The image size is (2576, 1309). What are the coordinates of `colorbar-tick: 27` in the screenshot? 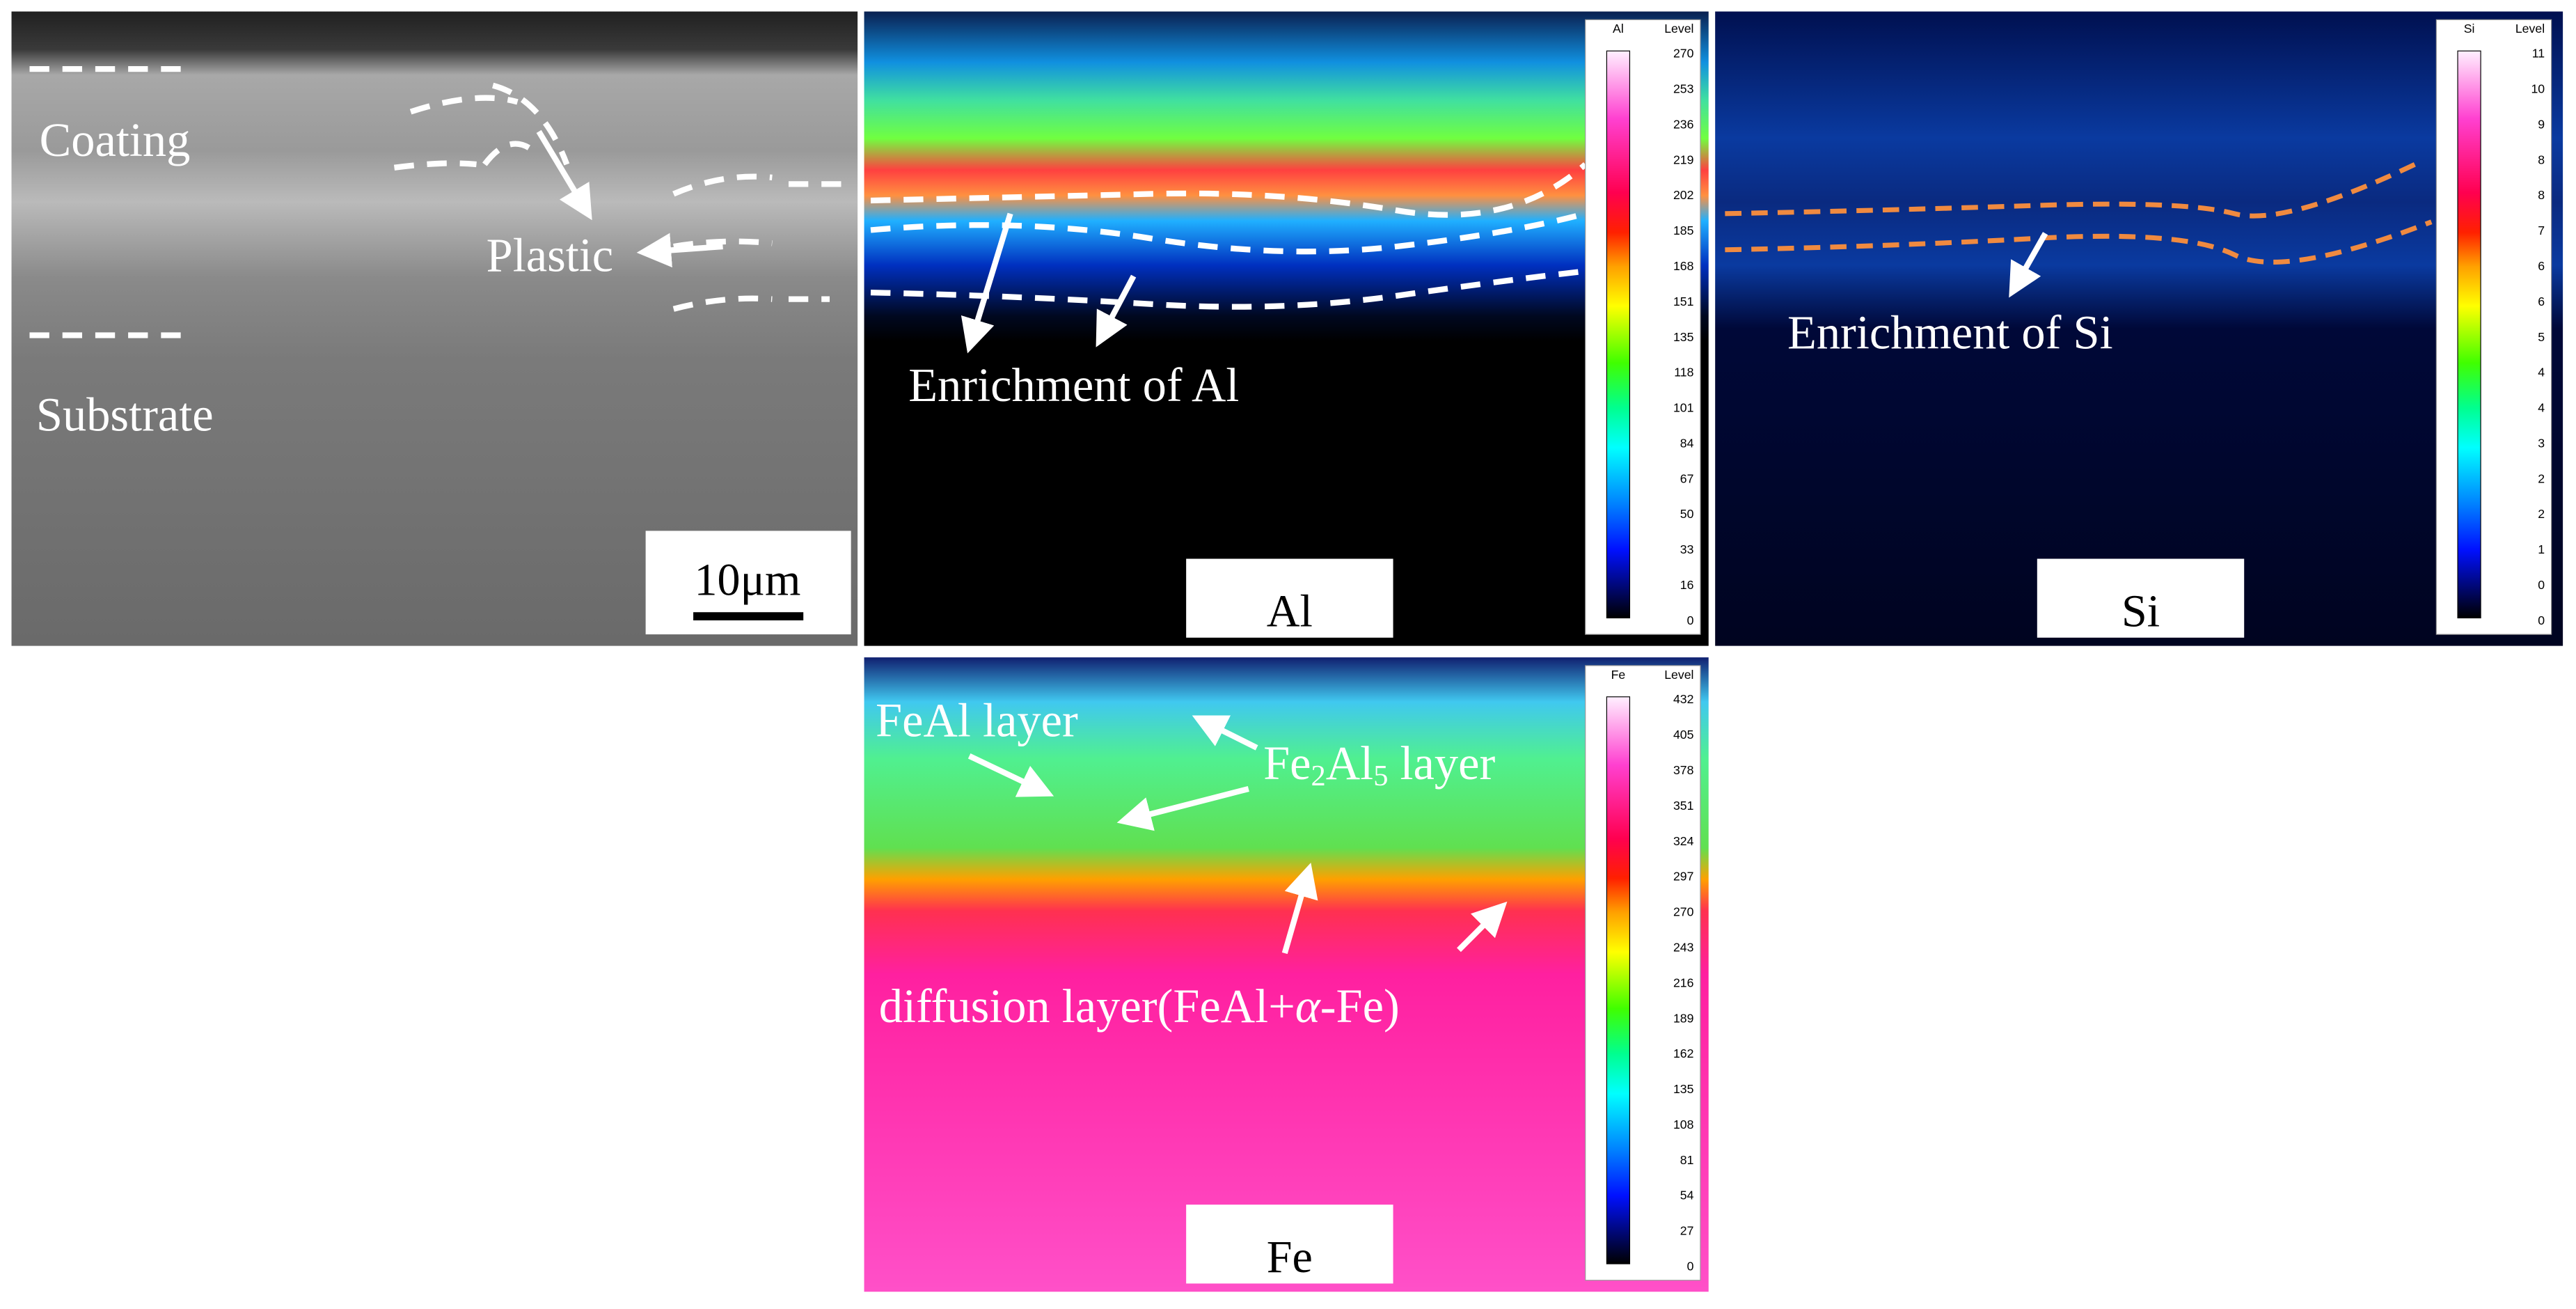 It's located at (1687, 1231).